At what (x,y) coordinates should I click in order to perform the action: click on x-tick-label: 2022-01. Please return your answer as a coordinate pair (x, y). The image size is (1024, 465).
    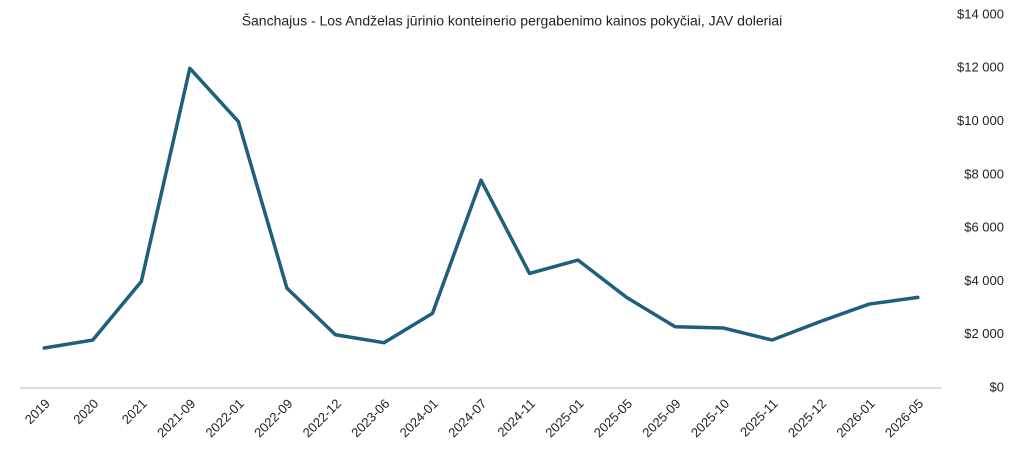
    Looking at the image, I should click on (225, 418).